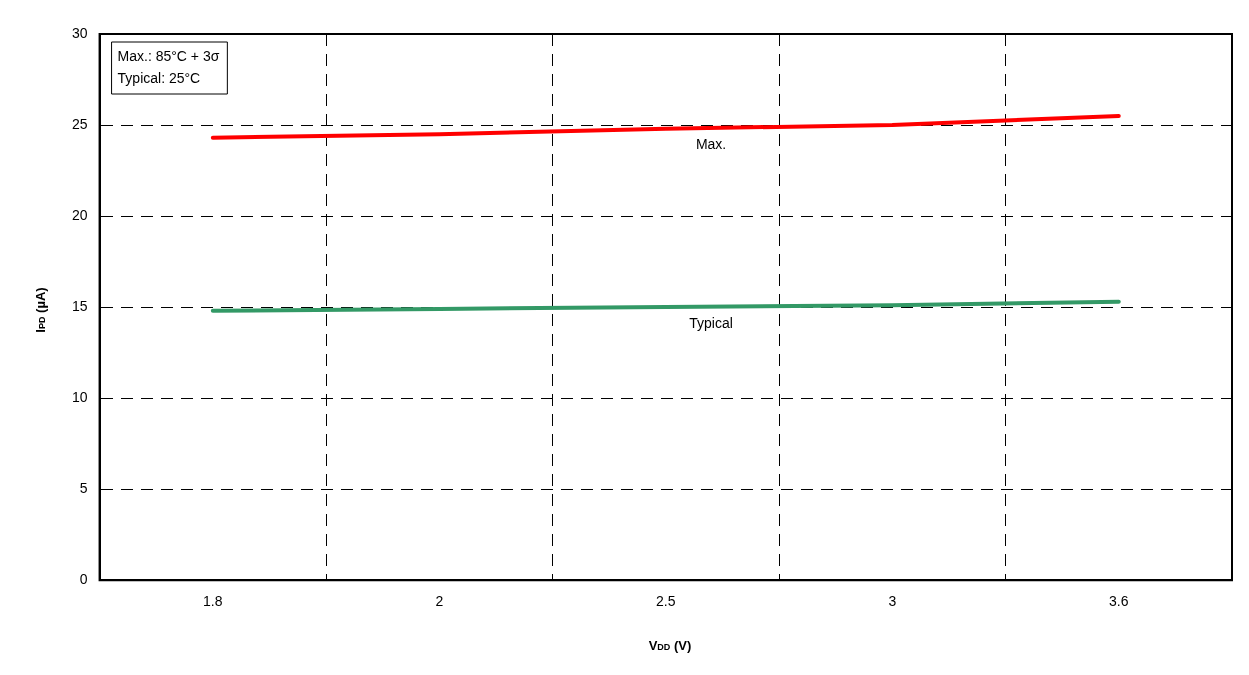 The image size is (1249, 675). I want to click on y-tick-label: 5, so click(83, 488).